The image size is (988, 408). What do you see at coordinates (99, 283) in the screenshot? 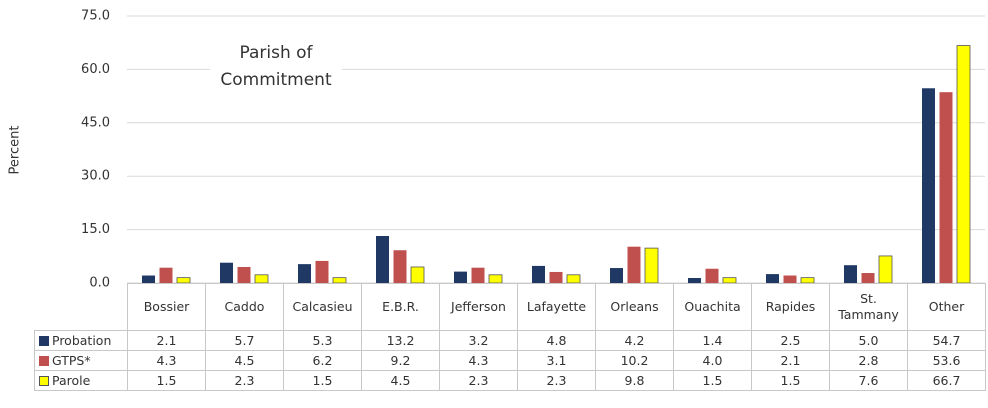
I see `y-tick-label: 0.0` at bounding box center [99, 283].